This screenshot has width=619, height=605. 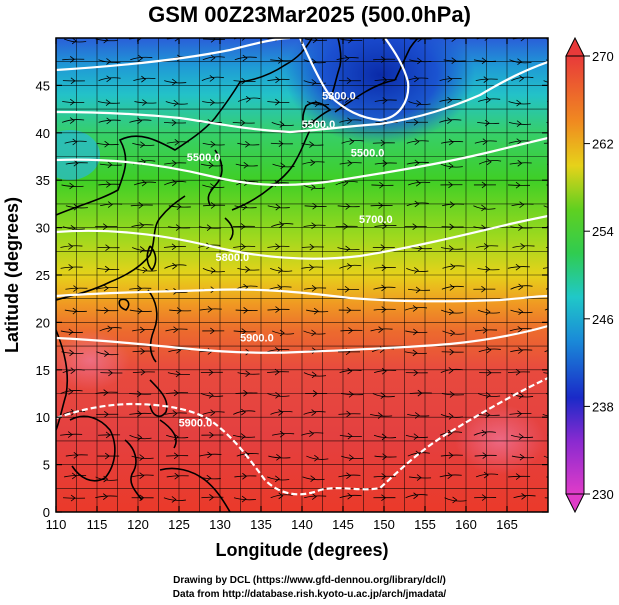 What do you see at coordinates (575, 46) in the screenshot?
I see `colorbar-top-arrow` at bounding box center [575, 46].